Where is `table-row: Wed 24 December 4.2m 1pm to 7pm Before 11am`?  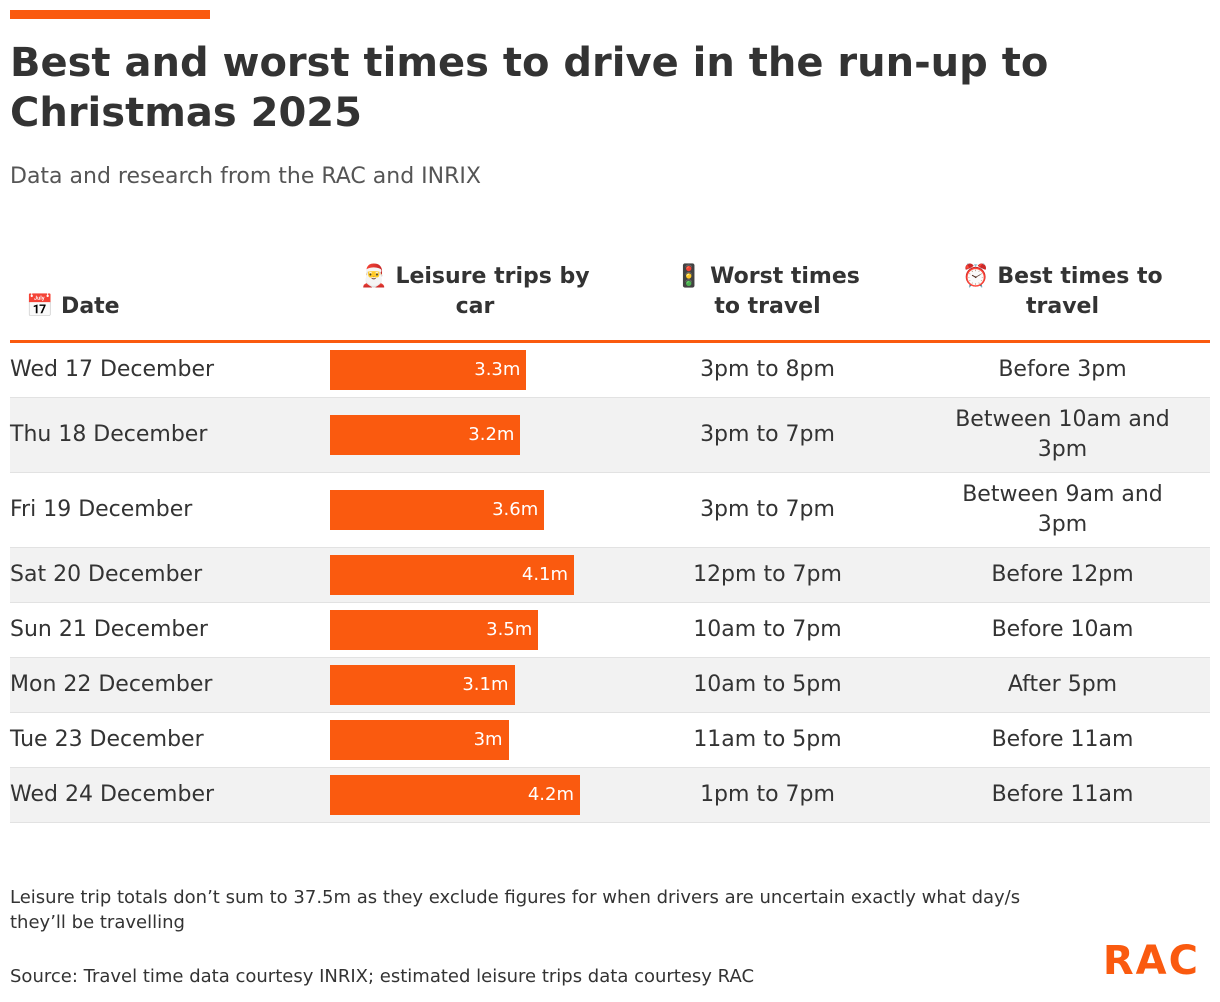 table-row: Wed 24 December 4.2m 1pm to 7pm Before 11am is located at coordinates (610, 795).